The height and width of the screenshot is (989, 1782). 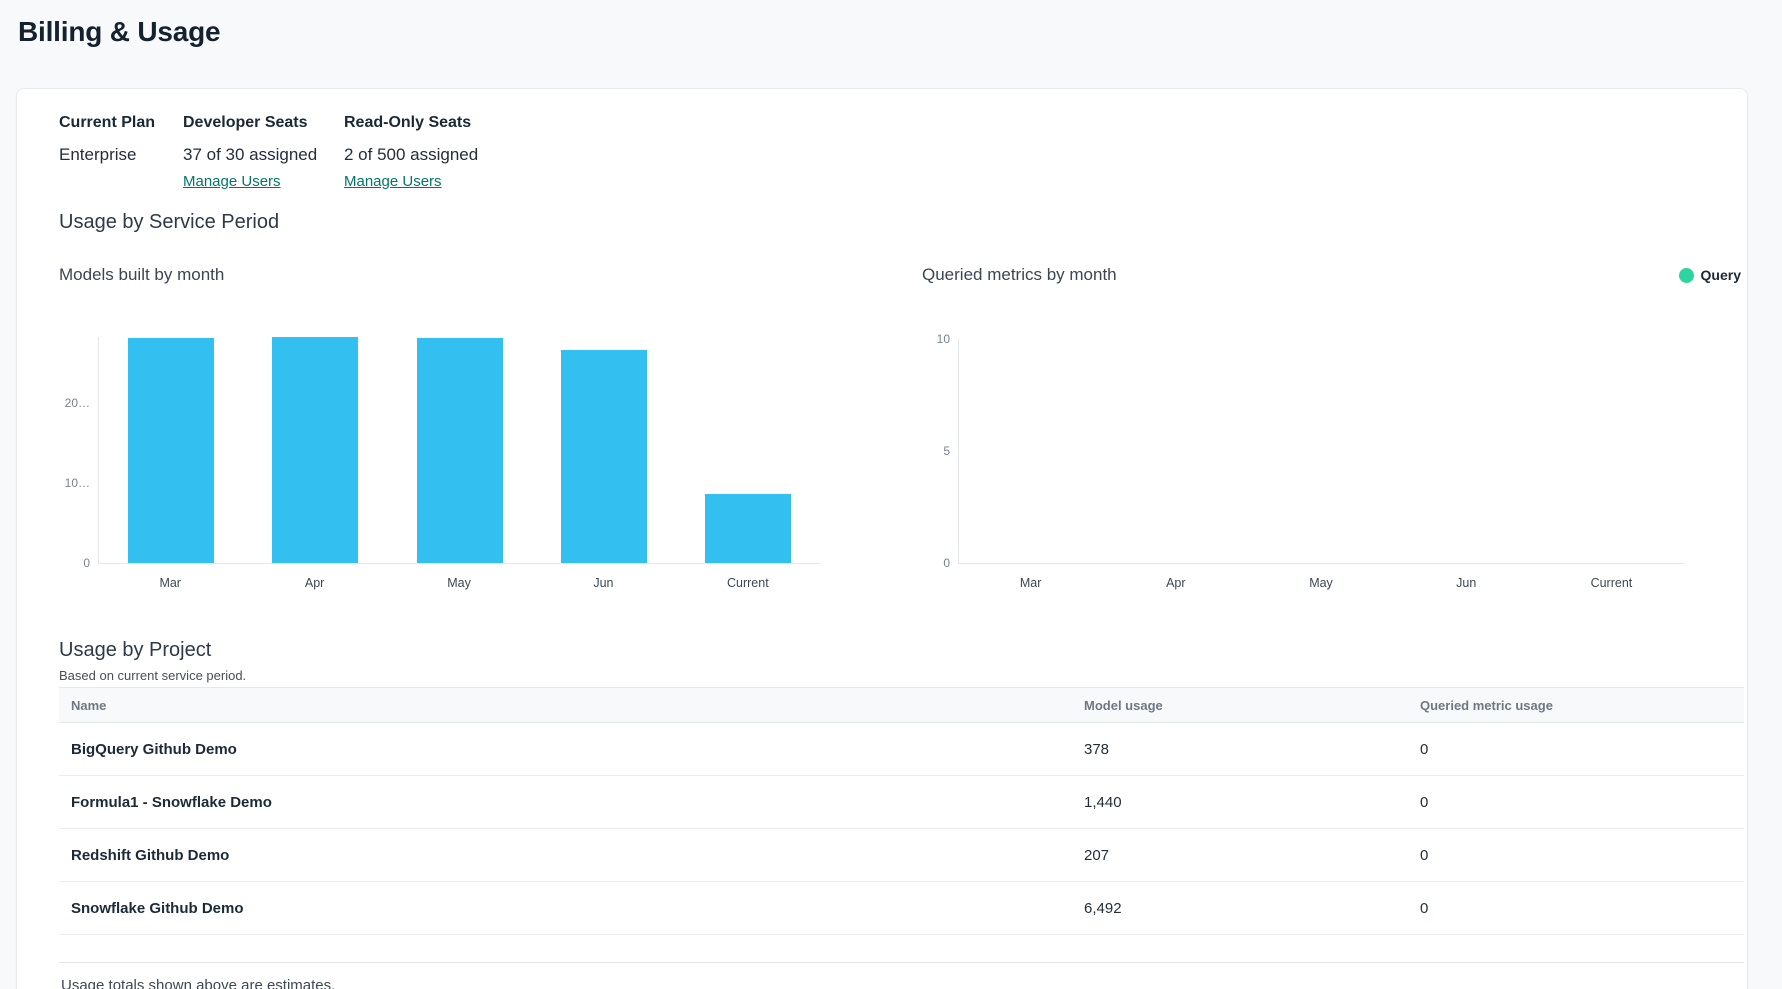 I want to click on usage-period-heading: Usage by Service Period, so click(x=169, y=222).